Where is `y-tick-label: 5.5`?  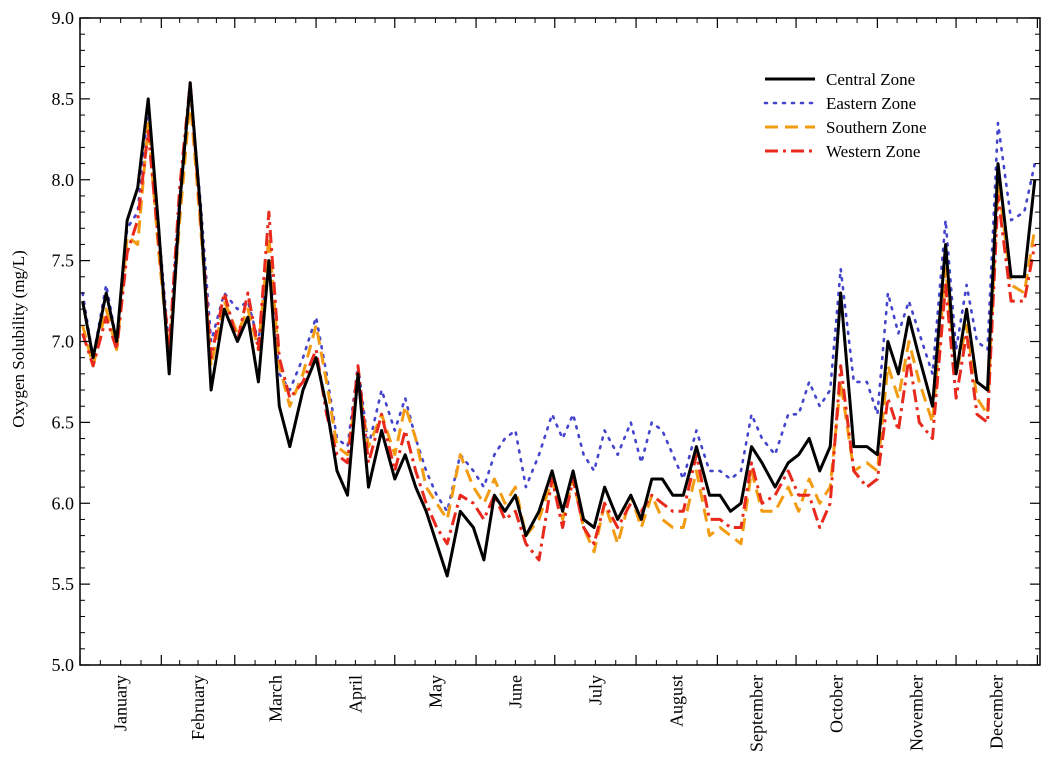 y-tick-label: 5.5 is located at coordinates (63, 584).